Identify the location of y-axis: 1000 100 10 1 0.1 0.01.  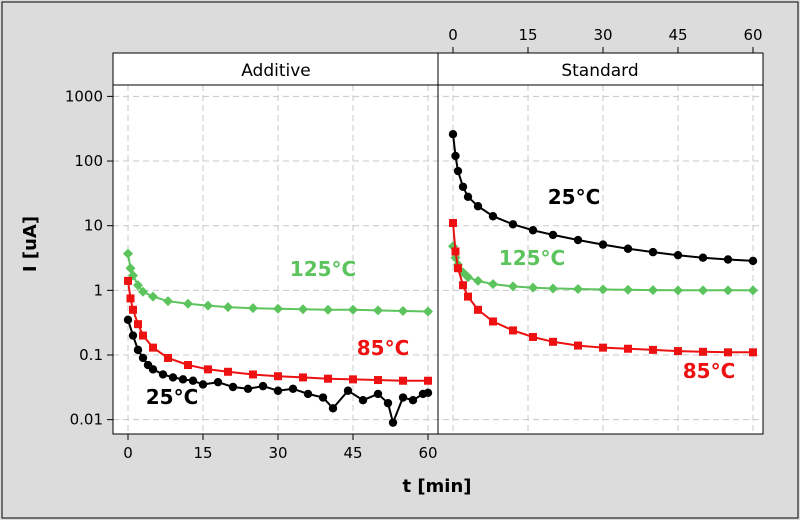
(89, 258).